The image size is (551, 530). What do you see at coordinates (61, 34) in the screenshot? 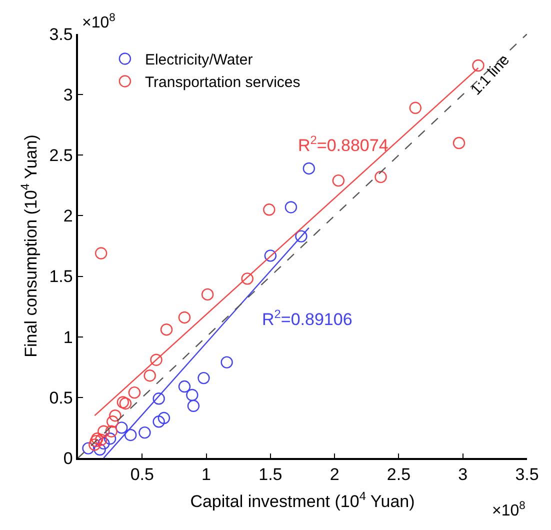
I see `y-tick-label: 3.5` at bounding box center [61, 34].